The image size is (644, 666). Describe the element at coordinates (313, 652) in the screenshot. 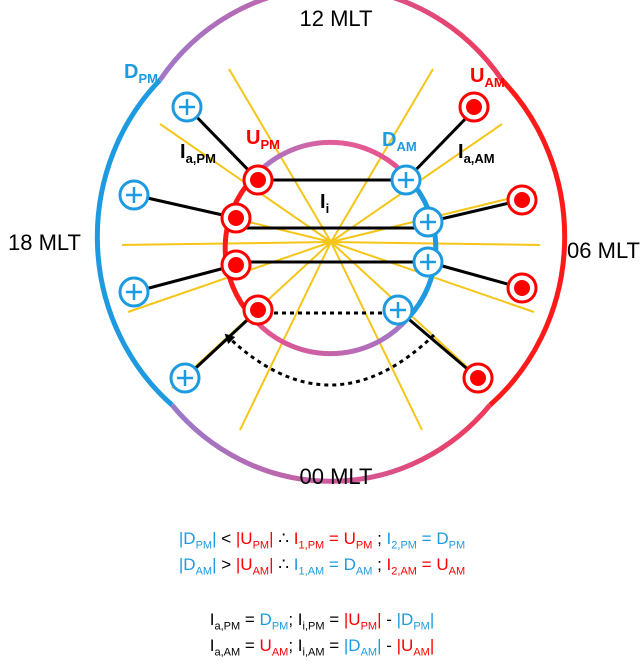

I see `equation-subscript: i,AM` at that location.